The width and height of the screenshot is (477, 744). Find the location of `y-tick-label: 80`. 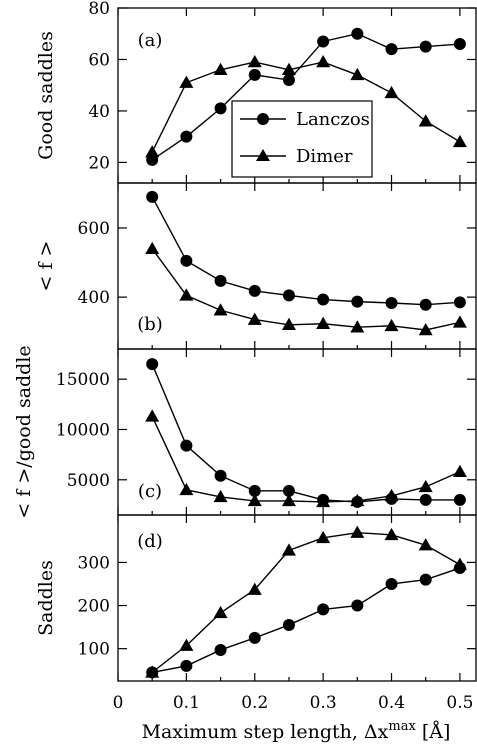

y-tick-label: 80 is located at coordinates (99, 9).